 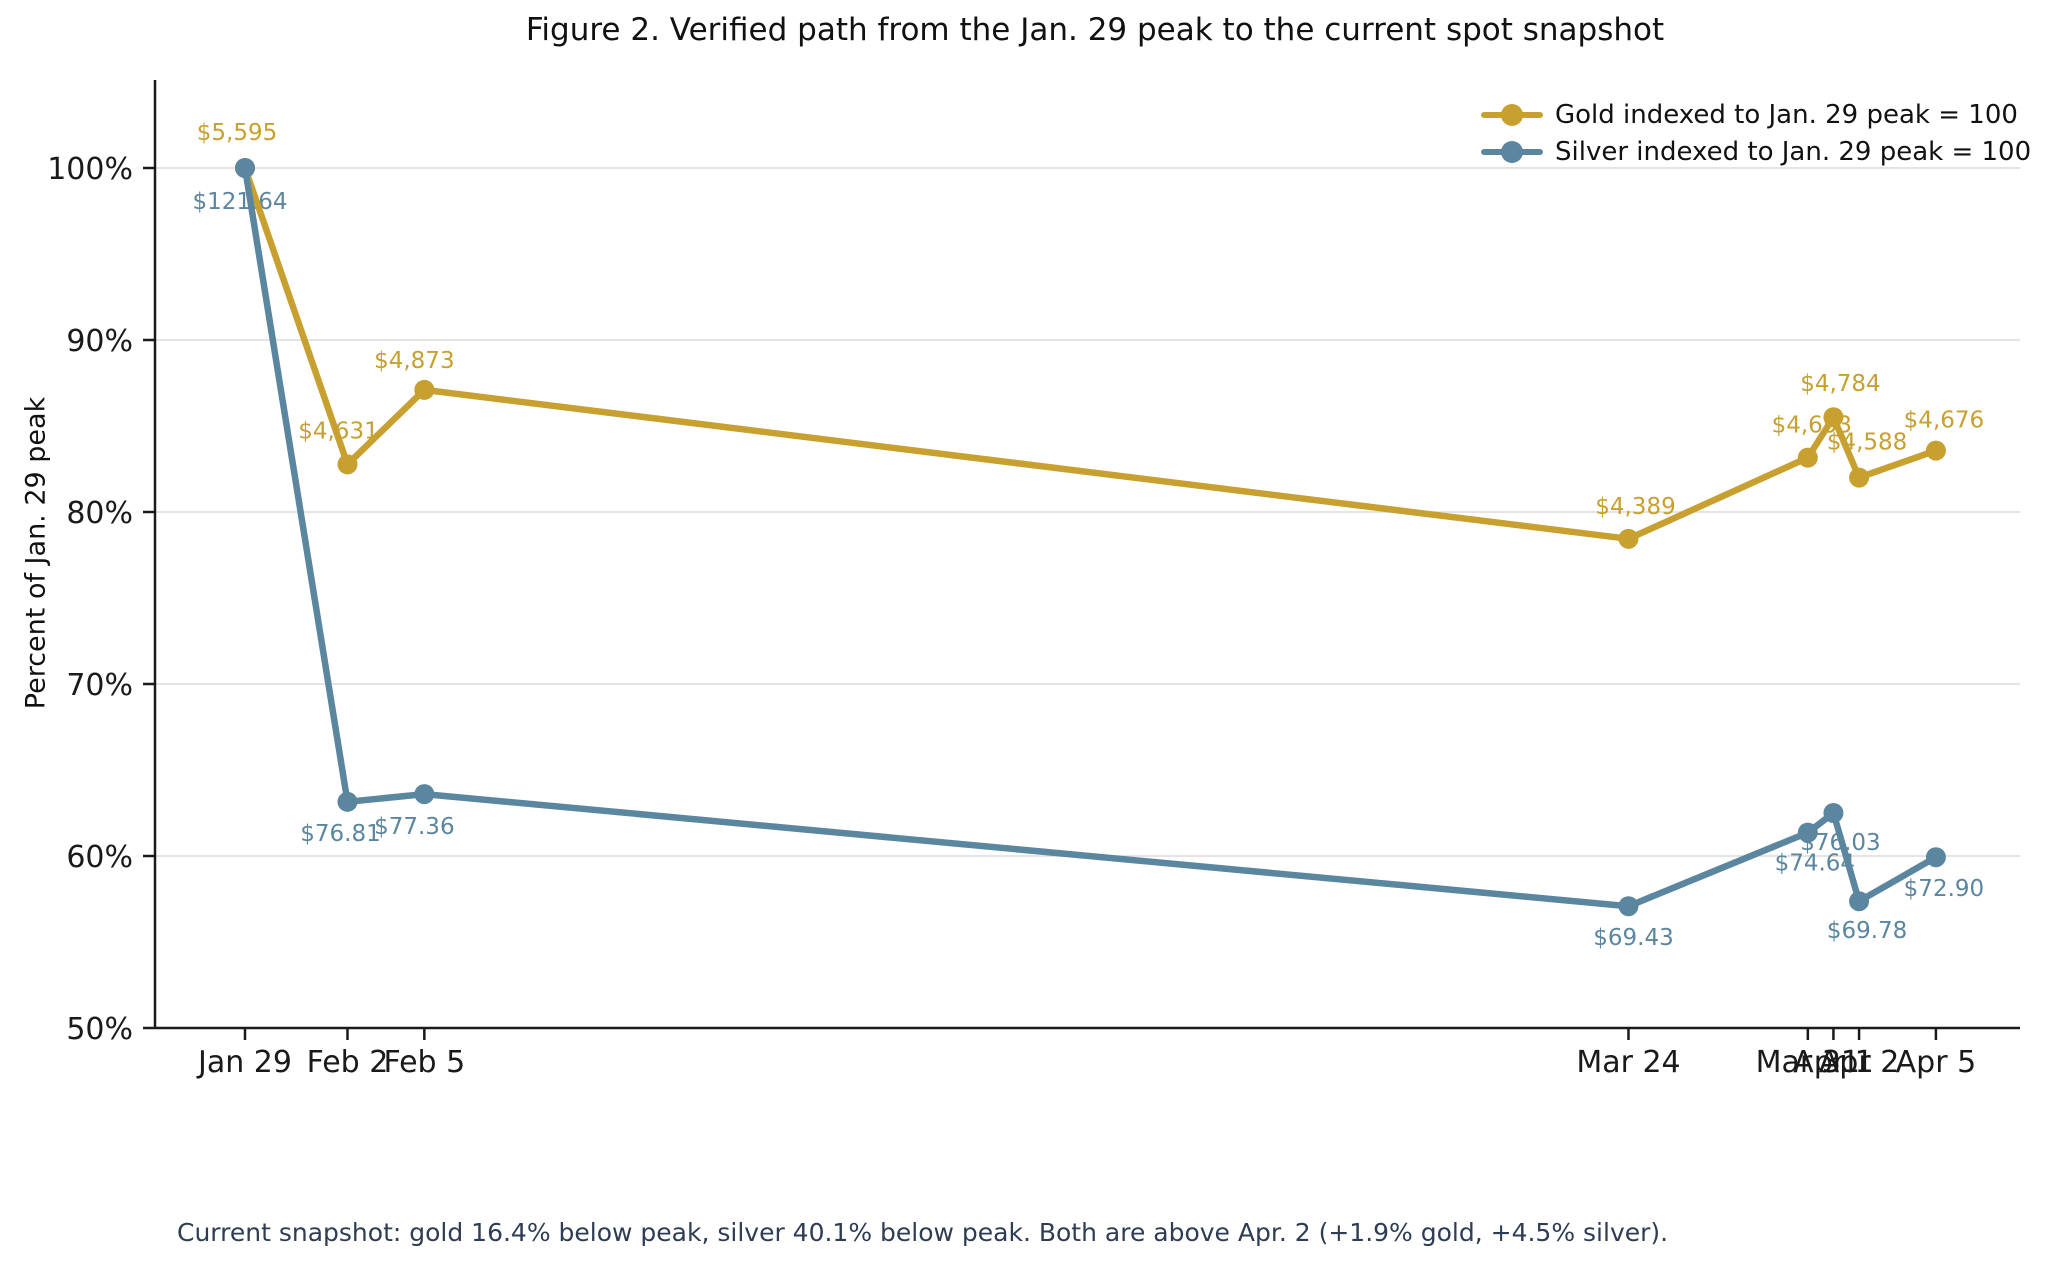 What do you see at coordinates (424, 1062) in the screenshot?
I see `x-tick-label: Feb 5` at bounding box center [424, 1062].